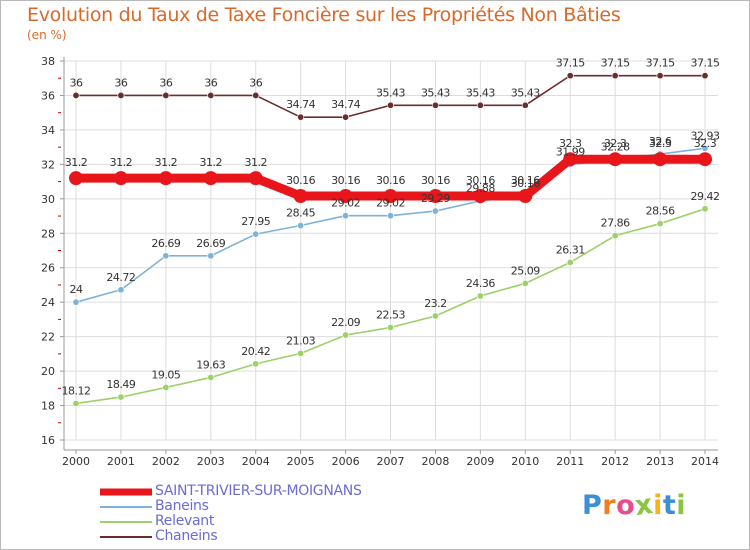 The height and width of the screenshot is (550, 750). What do you see at coordinates (300, 340) in the screenshot?
I see `data-label: 21.03` at bounding box center [300, 340].